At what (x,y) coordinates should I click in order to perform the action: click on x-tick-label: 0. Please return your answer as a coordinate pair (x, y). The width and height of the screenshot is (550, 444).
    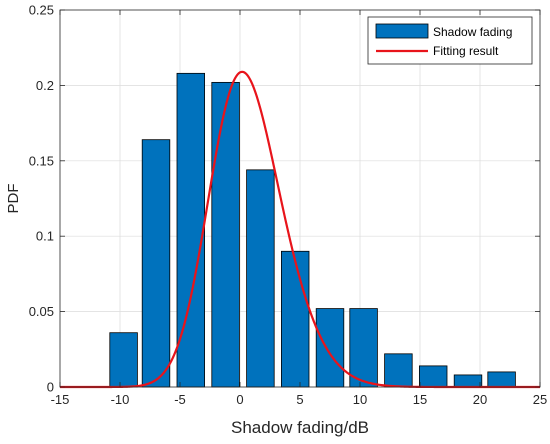
    Looking at the image, I should click on (239, 399).